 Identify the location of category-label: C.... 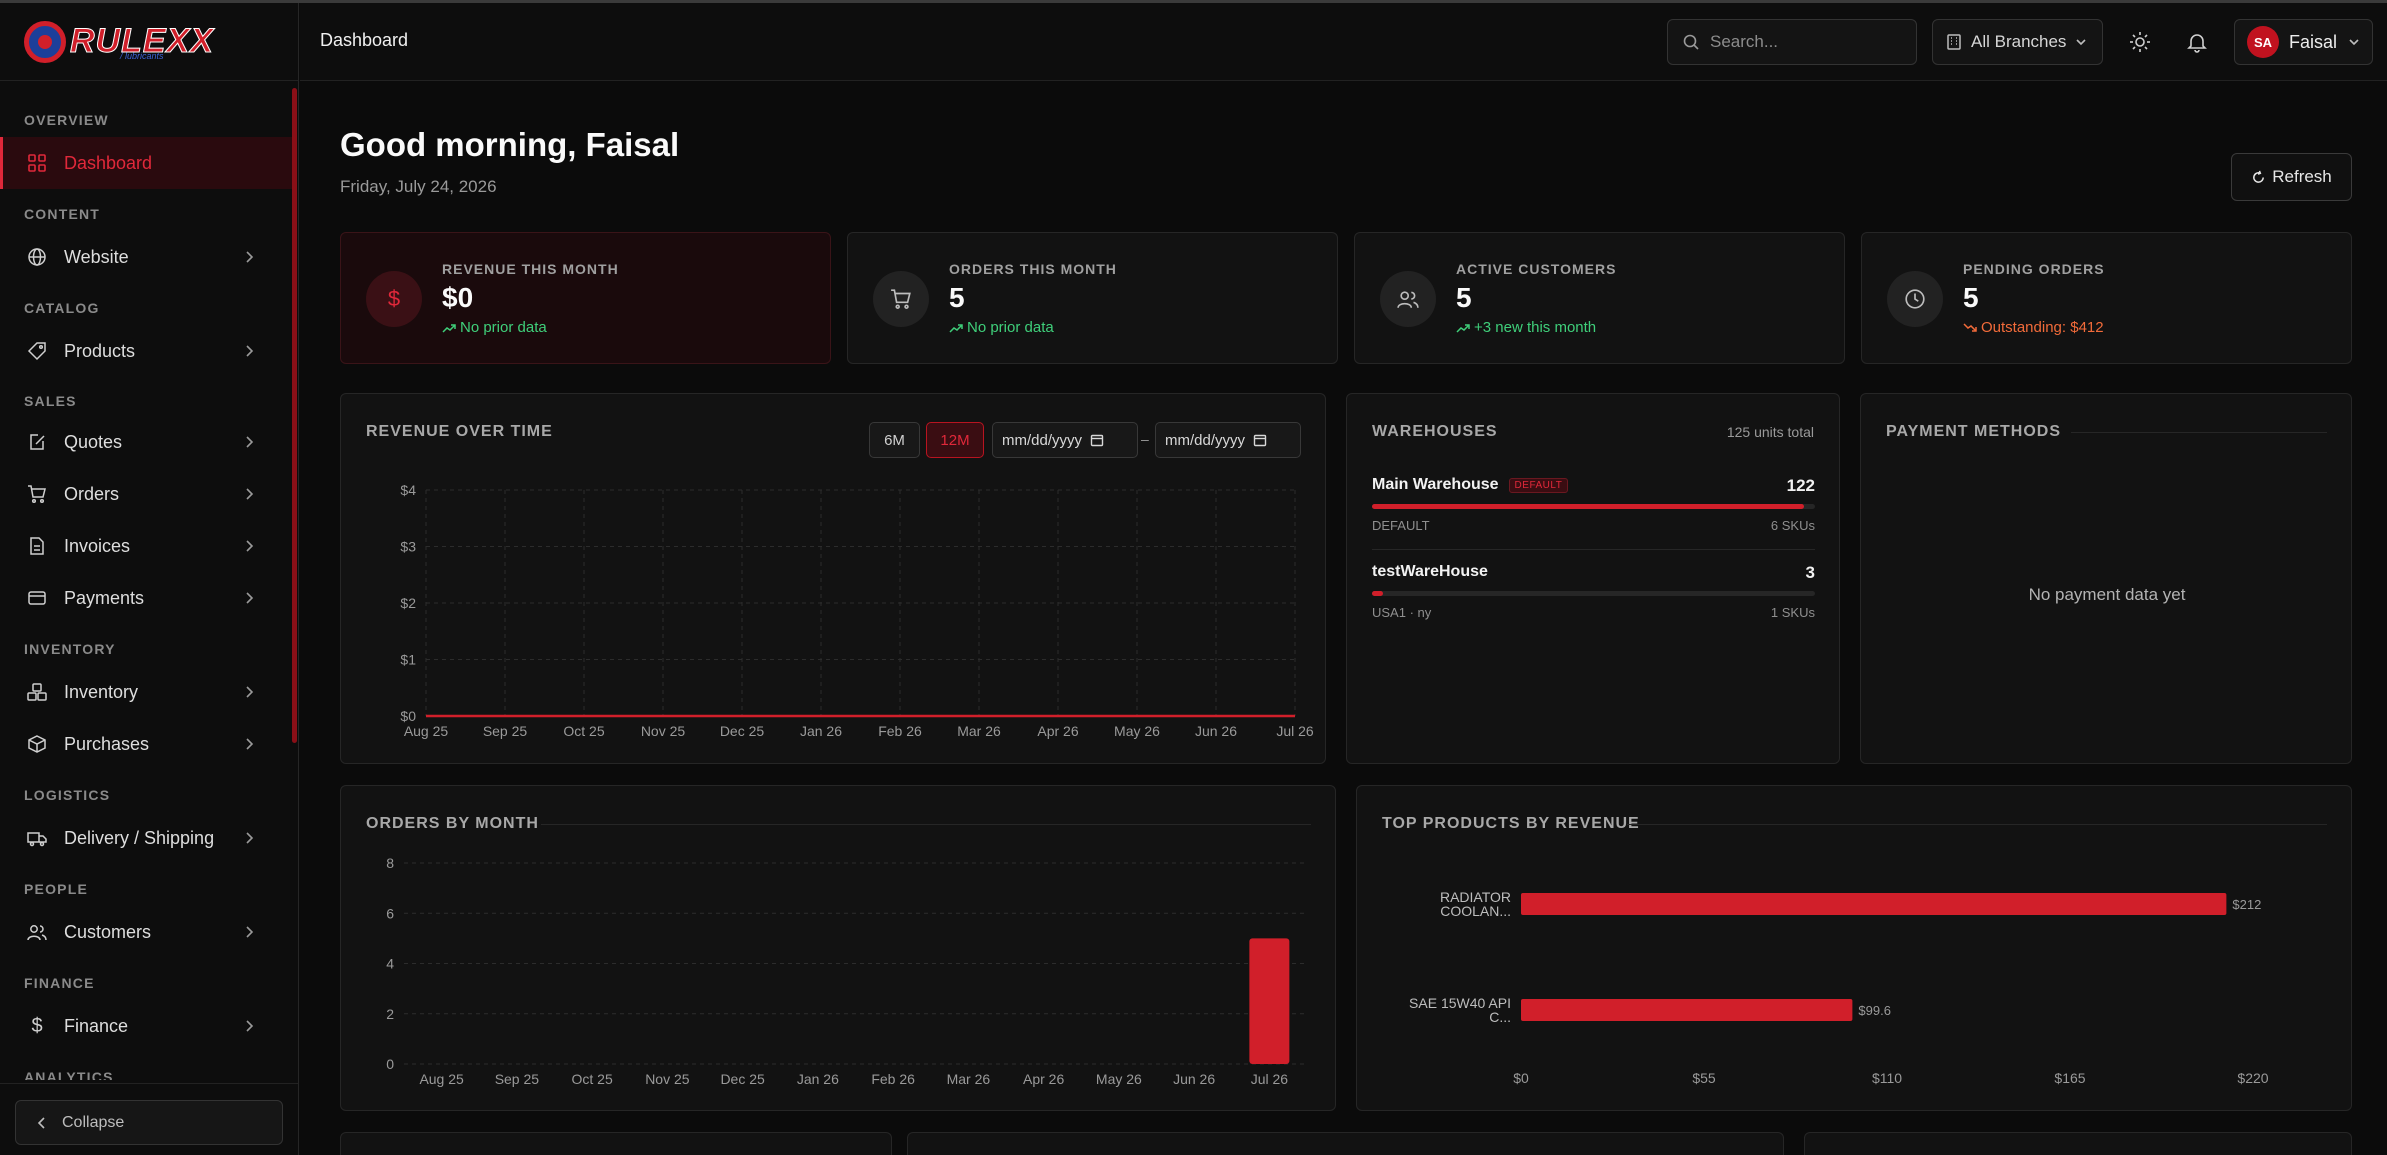
(1500, 1017).